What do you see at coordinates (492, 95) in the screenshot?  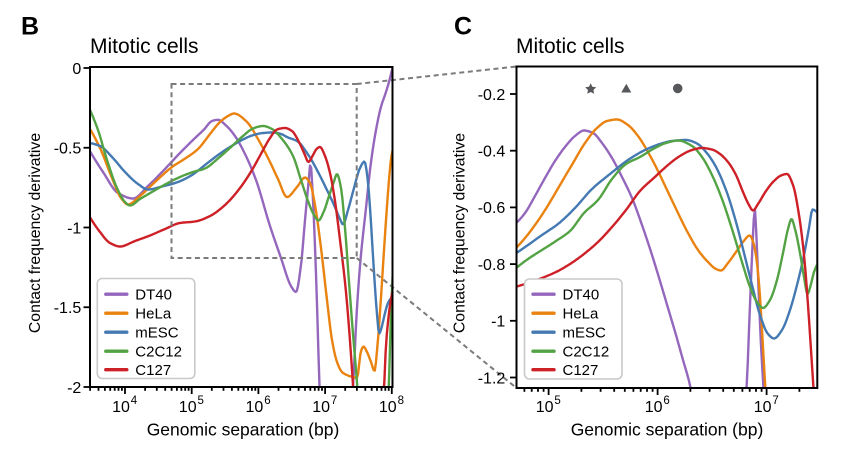 I see `svg-text: -0.2` at bounding box center [492, 95].